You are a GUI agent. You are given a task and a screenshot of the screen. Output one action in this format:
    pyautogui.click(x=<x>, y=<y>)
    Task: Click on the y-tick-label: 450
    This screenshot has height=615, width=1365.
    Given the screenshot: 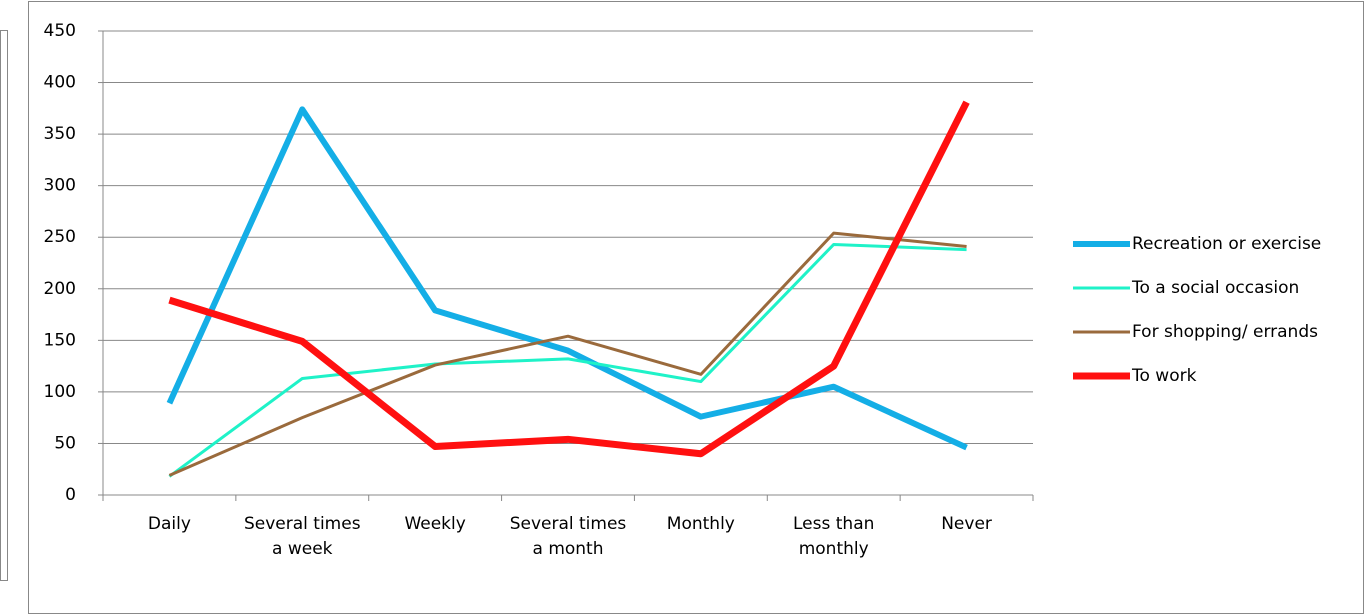 What is the action you would take?
    pyautogui.click(x=60, y=31)
    